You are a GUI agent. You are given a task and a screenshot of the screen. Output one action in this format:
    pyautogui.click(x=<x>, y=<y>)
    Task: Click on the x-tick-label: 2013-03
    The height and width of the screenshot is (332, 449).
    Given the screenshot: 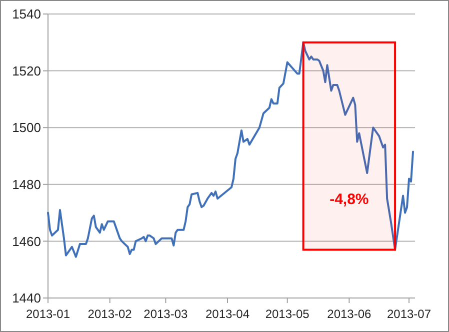 What is the action you would take?
    pyautogui.click(x=166, y=314)
    